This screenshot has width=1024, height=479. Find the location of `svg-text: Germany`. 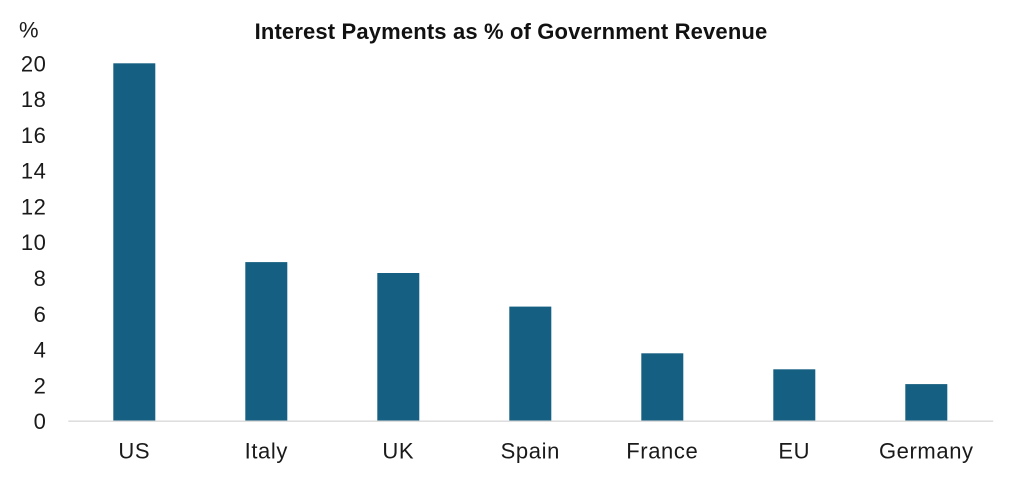

svg-text: Germany is located at coordinates (926, 450).